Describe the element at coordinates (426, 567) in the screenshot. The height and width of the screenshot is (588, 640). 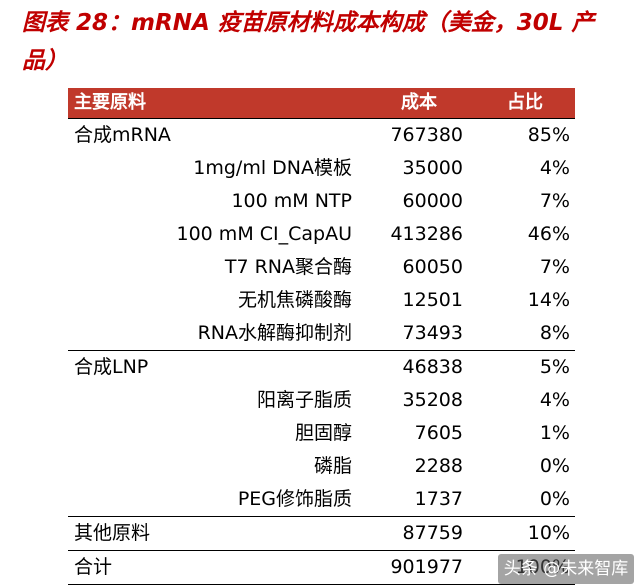
I see `cell: 901977` at that location.